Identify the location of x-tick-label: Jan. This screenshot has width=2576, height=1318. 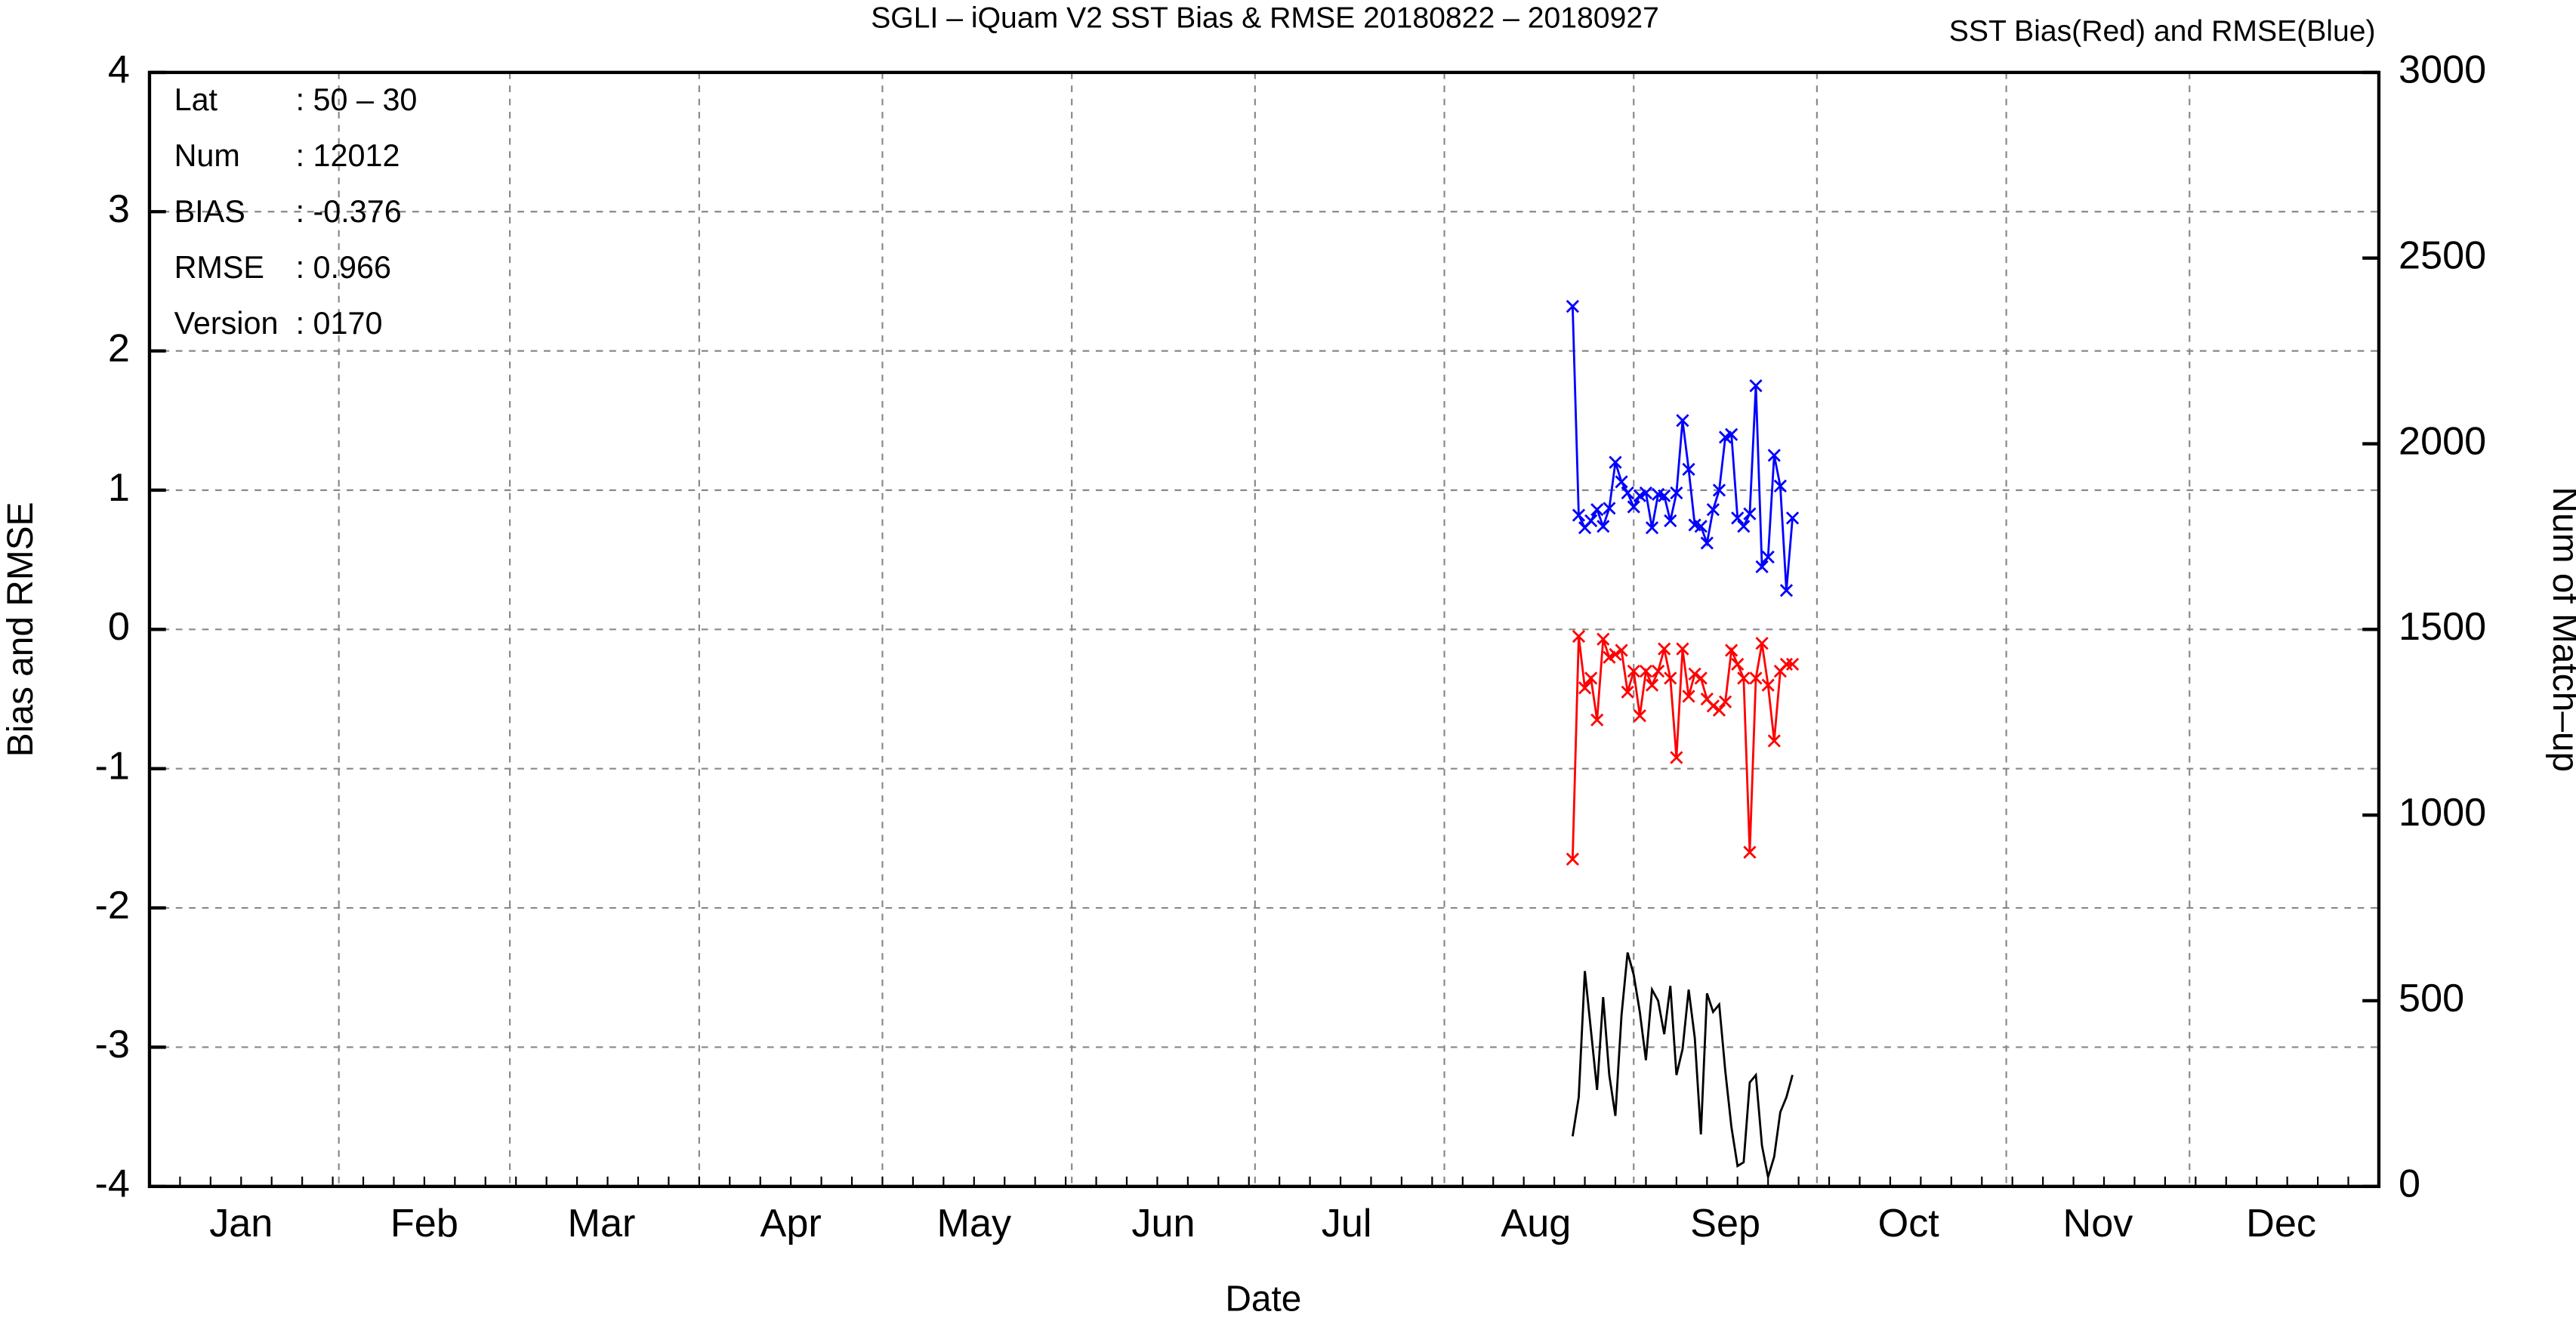
(241, 1223).